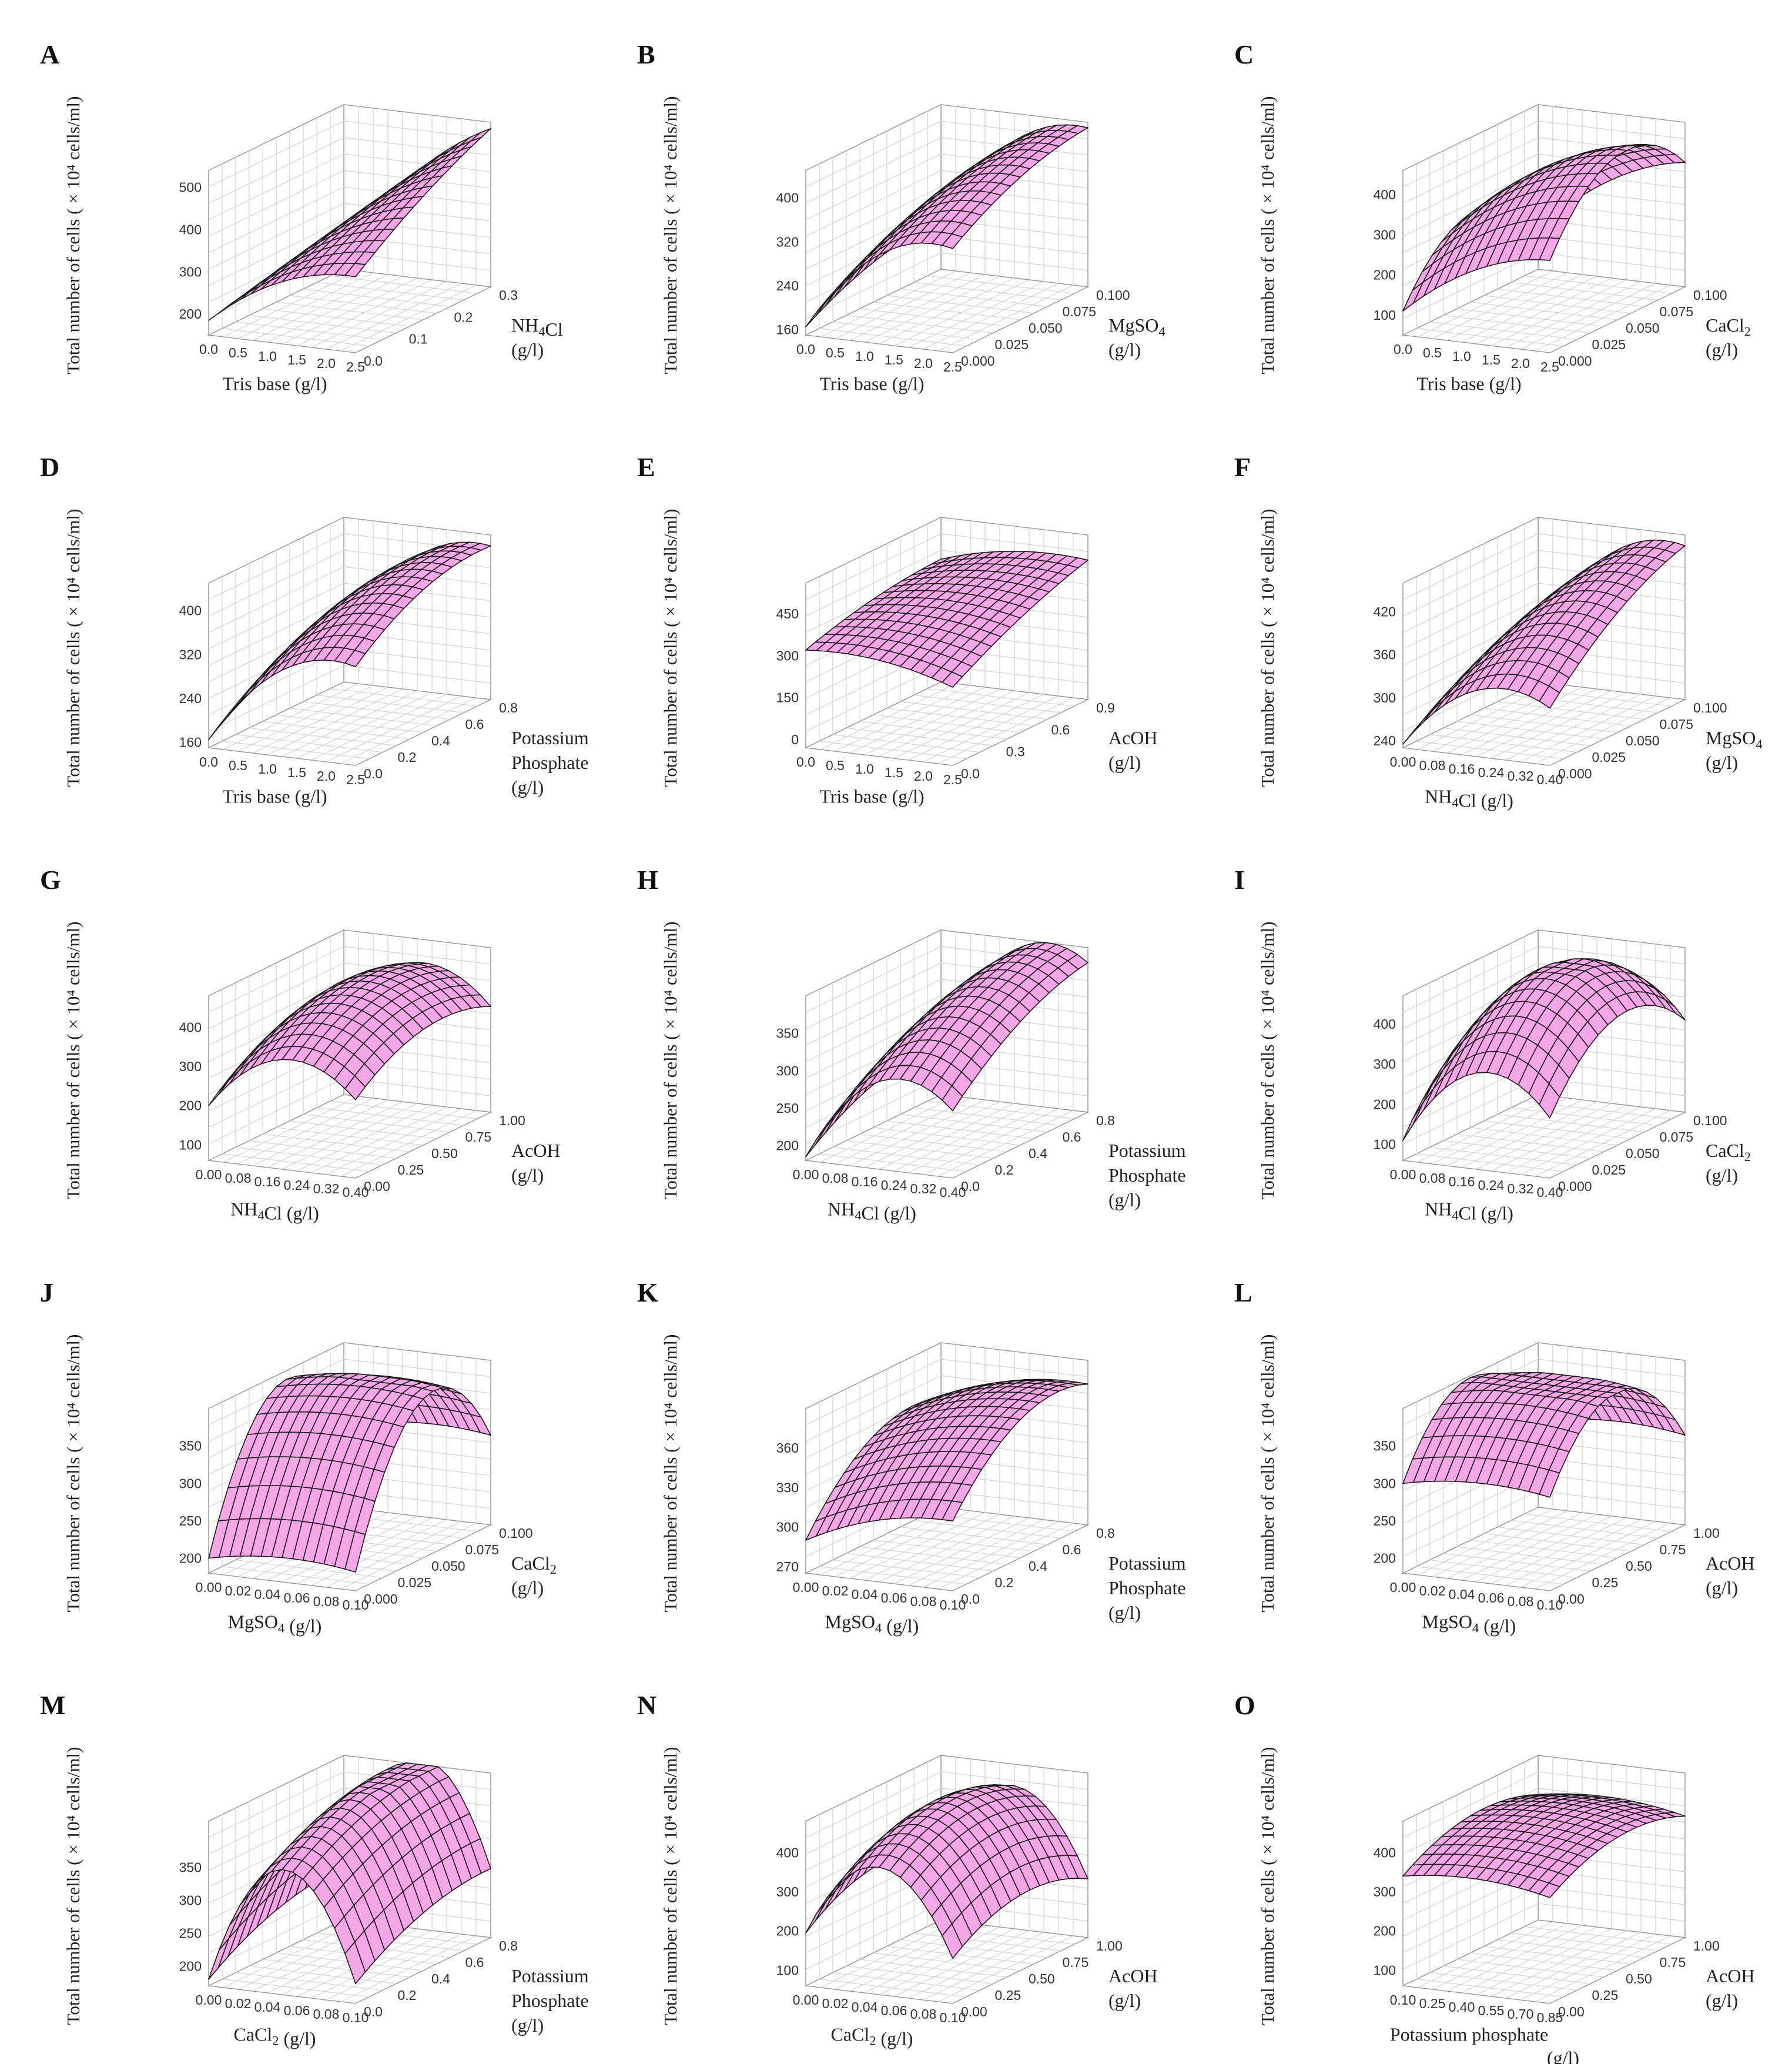 Image resolution: width=1792 pixels, height=2064 pixels. Describe the element at coordinates (46, 1292) in the screenshot. I see `panel-letter: J` at that location.